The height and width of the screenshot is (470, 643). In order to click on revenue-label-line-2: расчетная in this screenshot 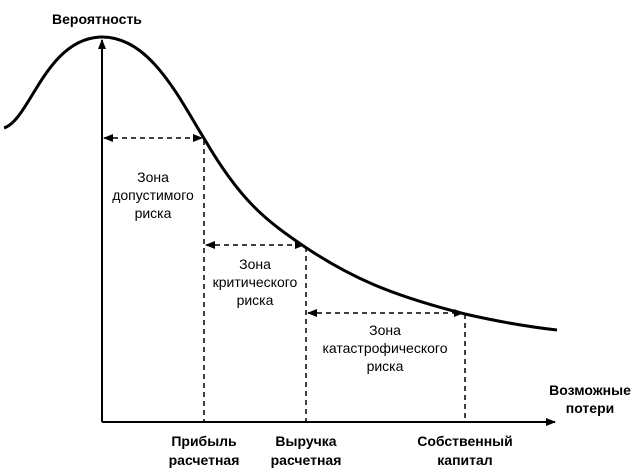, I will do `click(306, 460)`.